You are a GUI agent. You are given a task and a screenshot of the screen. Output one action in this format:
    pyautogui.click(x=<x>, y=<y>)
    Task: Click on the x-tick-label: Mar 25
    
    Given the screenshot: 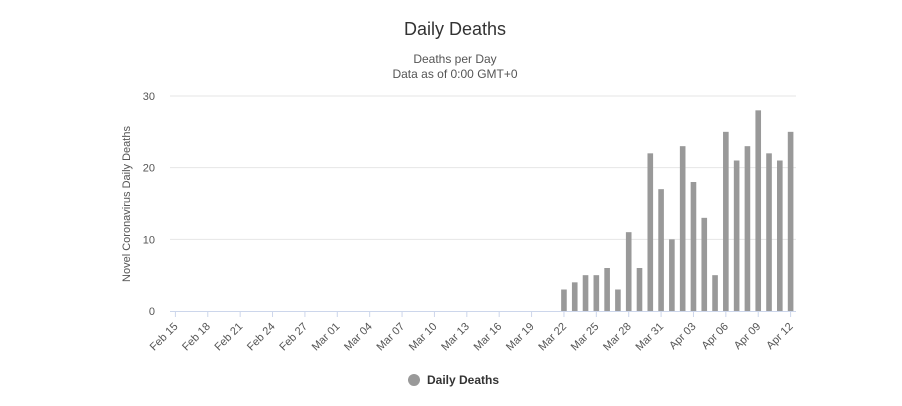 What is the action you would take?
    pyautogui.click(x=585, y=337)
    